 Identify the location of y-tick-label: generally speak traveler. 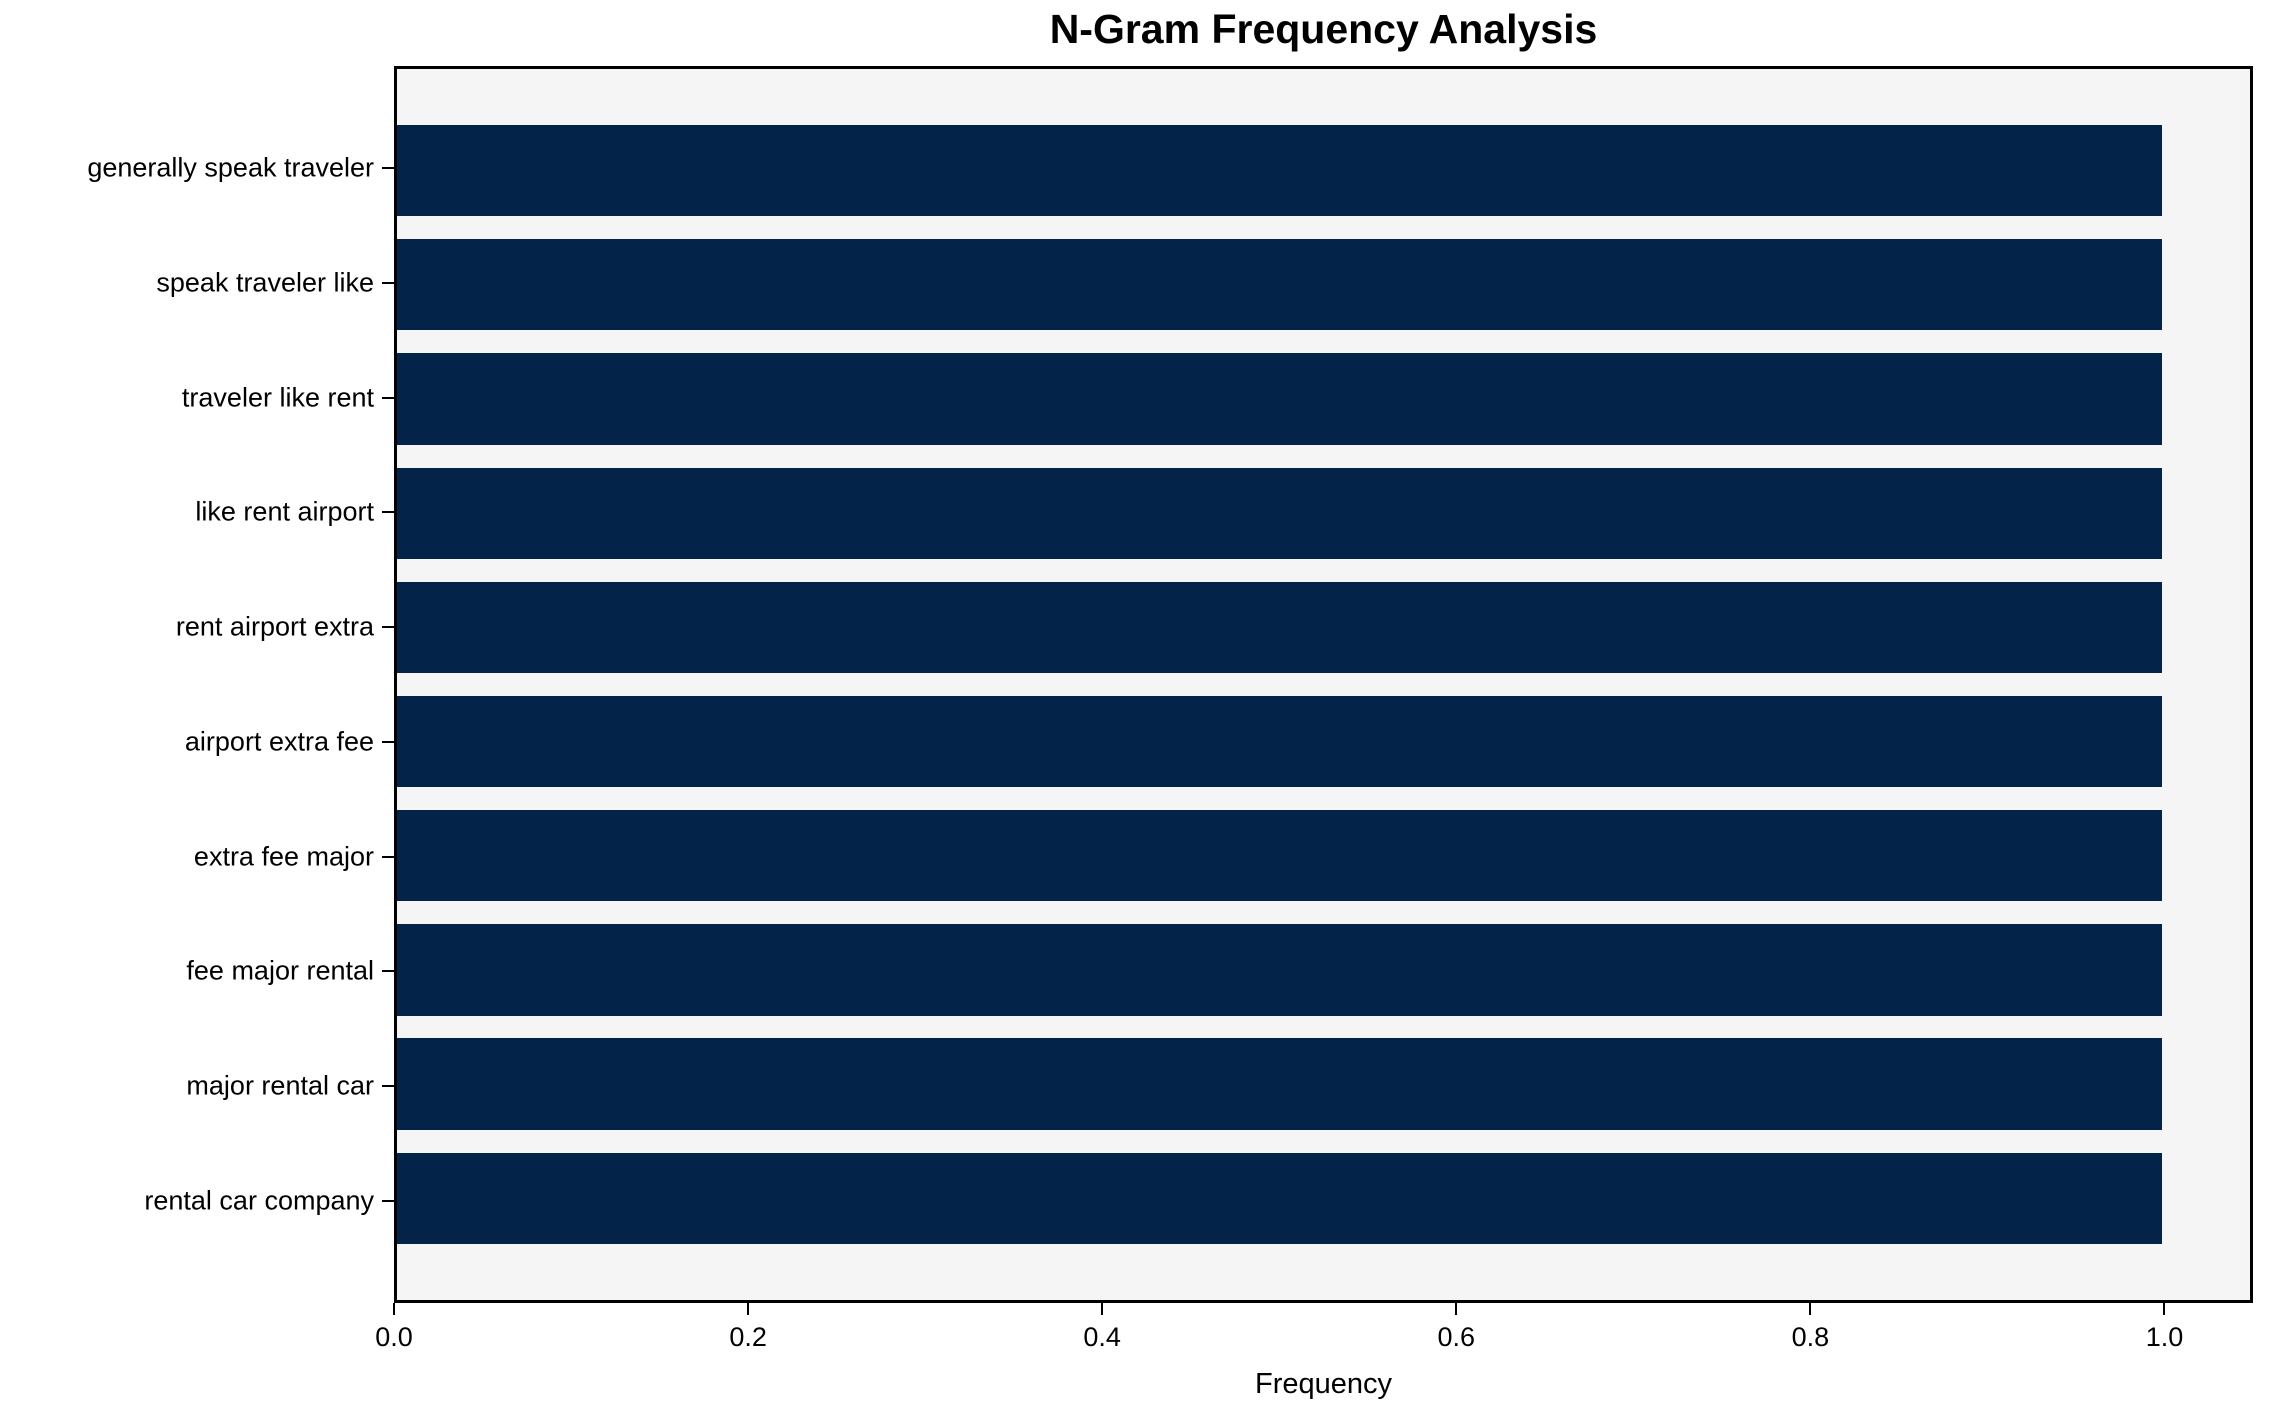
(230, 167).